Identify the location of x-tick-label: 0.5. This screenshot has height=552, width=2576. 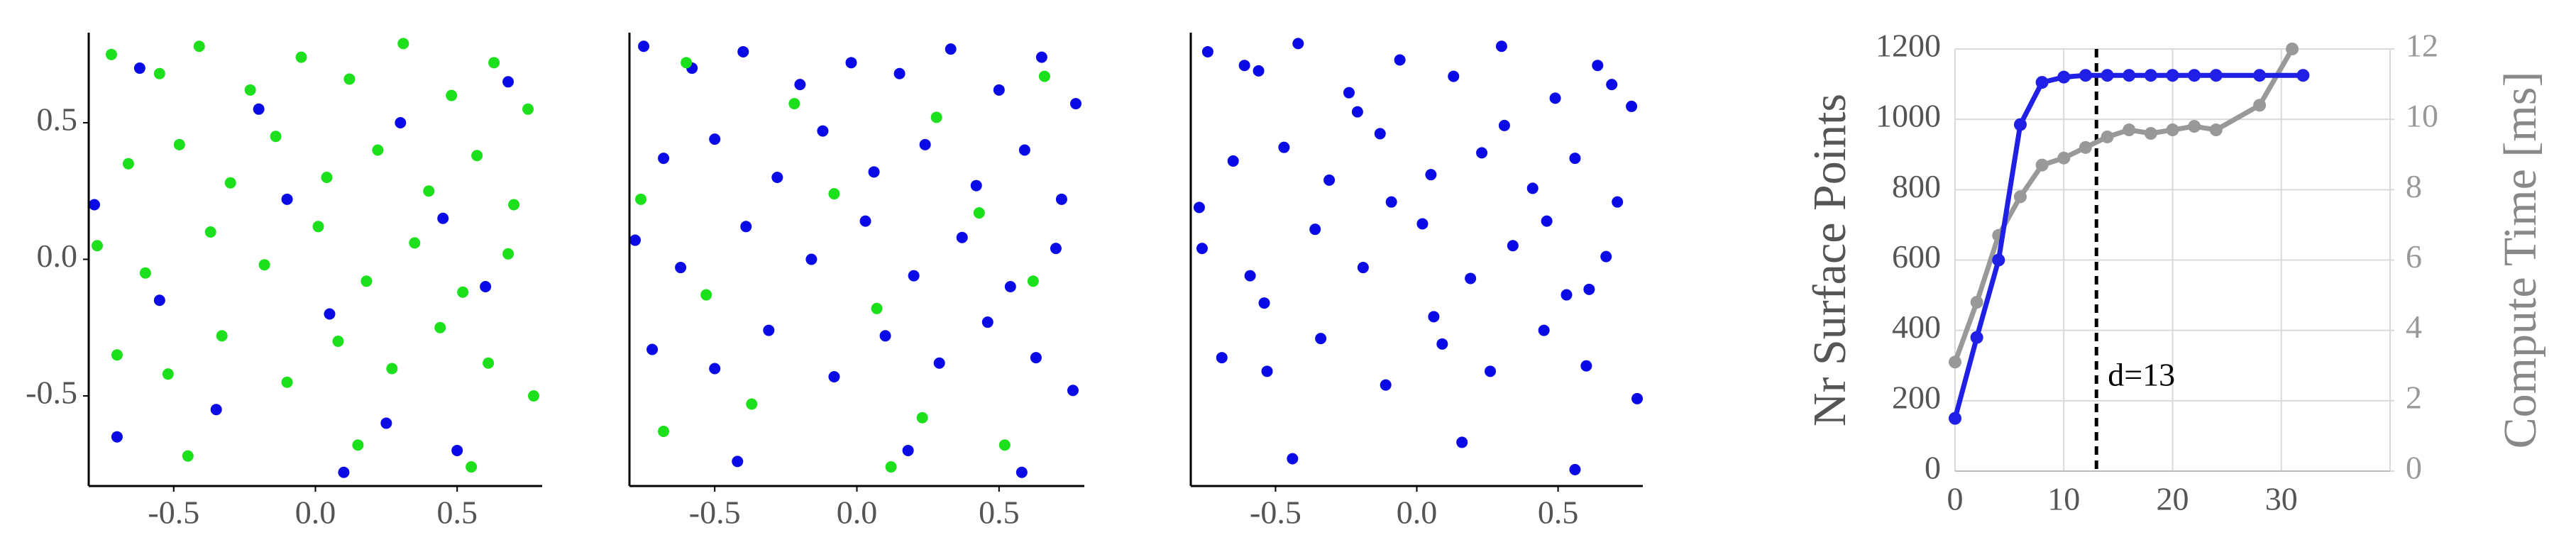
(999, 513).